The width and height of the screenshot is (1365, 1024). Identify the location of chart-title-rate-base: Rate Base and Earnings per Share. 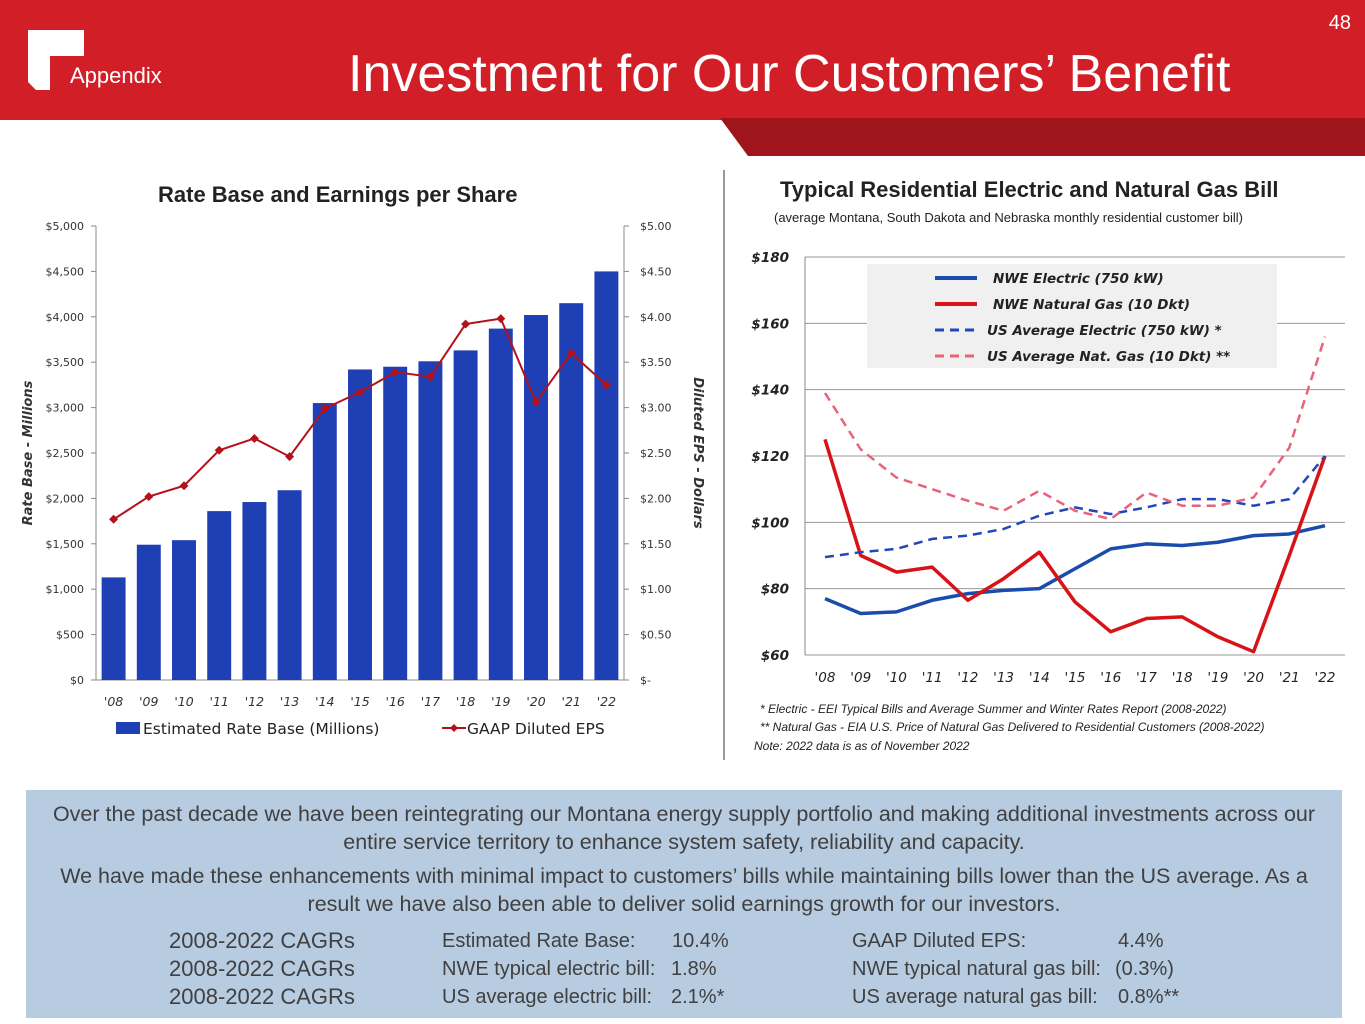
(338, 194).